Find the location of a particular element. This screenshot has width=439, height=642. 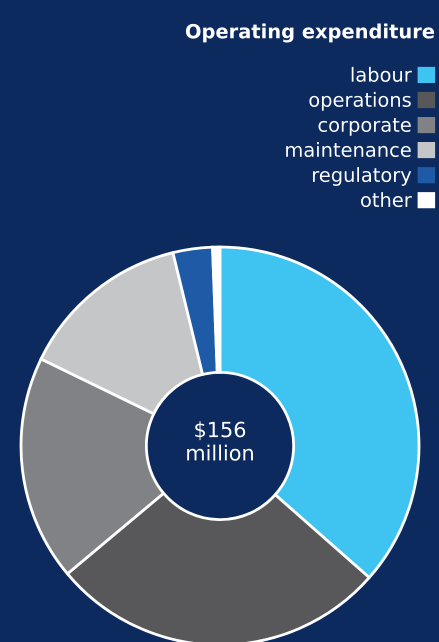

legend-label: regulatory is located at coordinates (362, 176).